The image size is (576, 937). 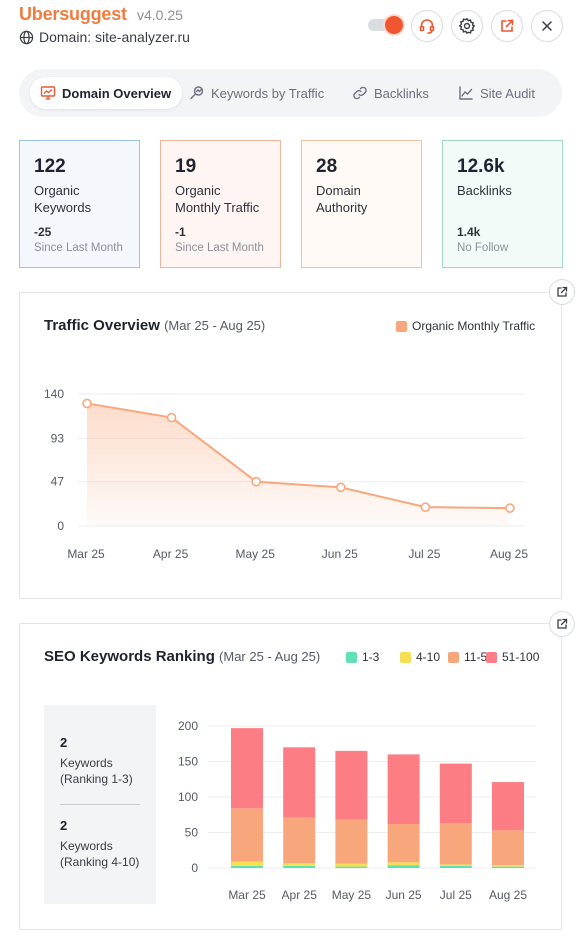 I want to click on stat-change-label: No Follow, so click(x=483, y=248).